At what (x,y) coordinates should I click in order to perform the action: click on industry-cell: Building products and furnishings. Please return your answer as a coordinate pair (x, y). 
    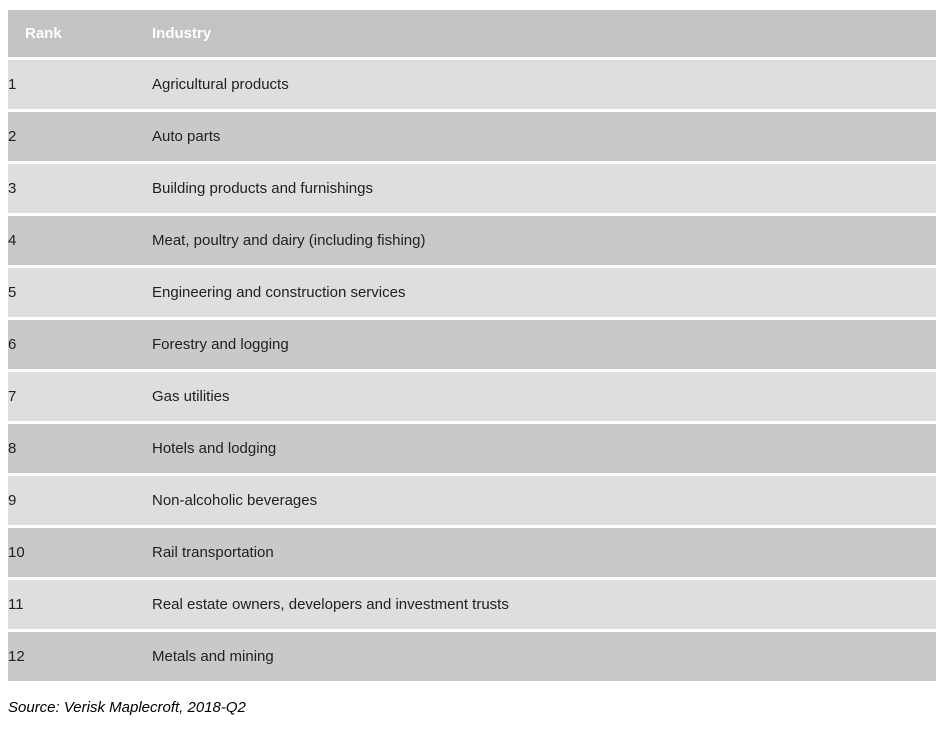
    Looking at the image, I should click on (544, 187).